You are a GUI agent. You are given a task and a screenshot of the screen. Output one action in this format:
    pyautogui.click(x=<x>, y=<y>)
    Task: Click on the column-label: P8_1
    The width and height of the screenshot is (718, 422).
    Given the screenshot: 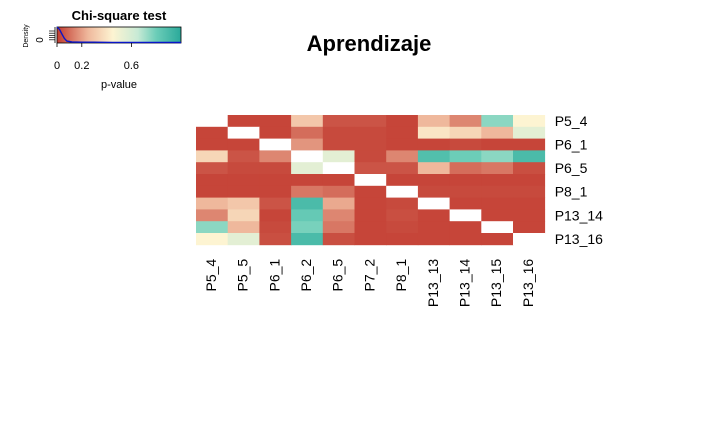 What is the action you would take?
    pyautogui.click(x=401, y=275)
    